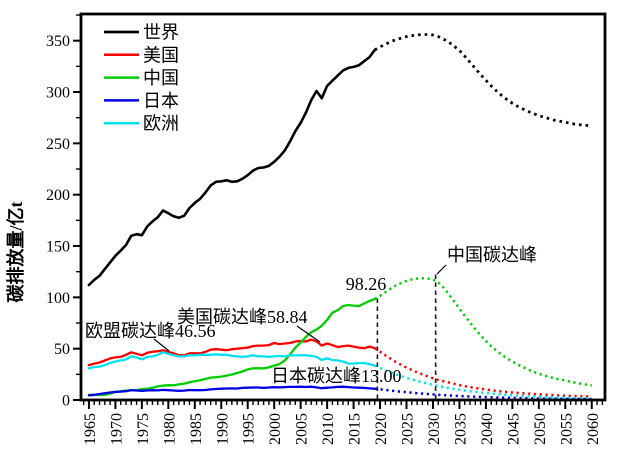  I want to click on x-axis-tick-label: 2035, so click(460, 429).